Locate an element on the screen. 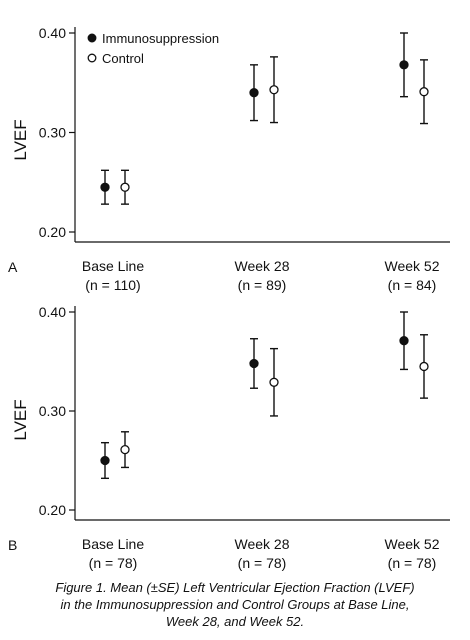  panel-b-y-tick-label: 0.20 is located at coordinates (52, 510).